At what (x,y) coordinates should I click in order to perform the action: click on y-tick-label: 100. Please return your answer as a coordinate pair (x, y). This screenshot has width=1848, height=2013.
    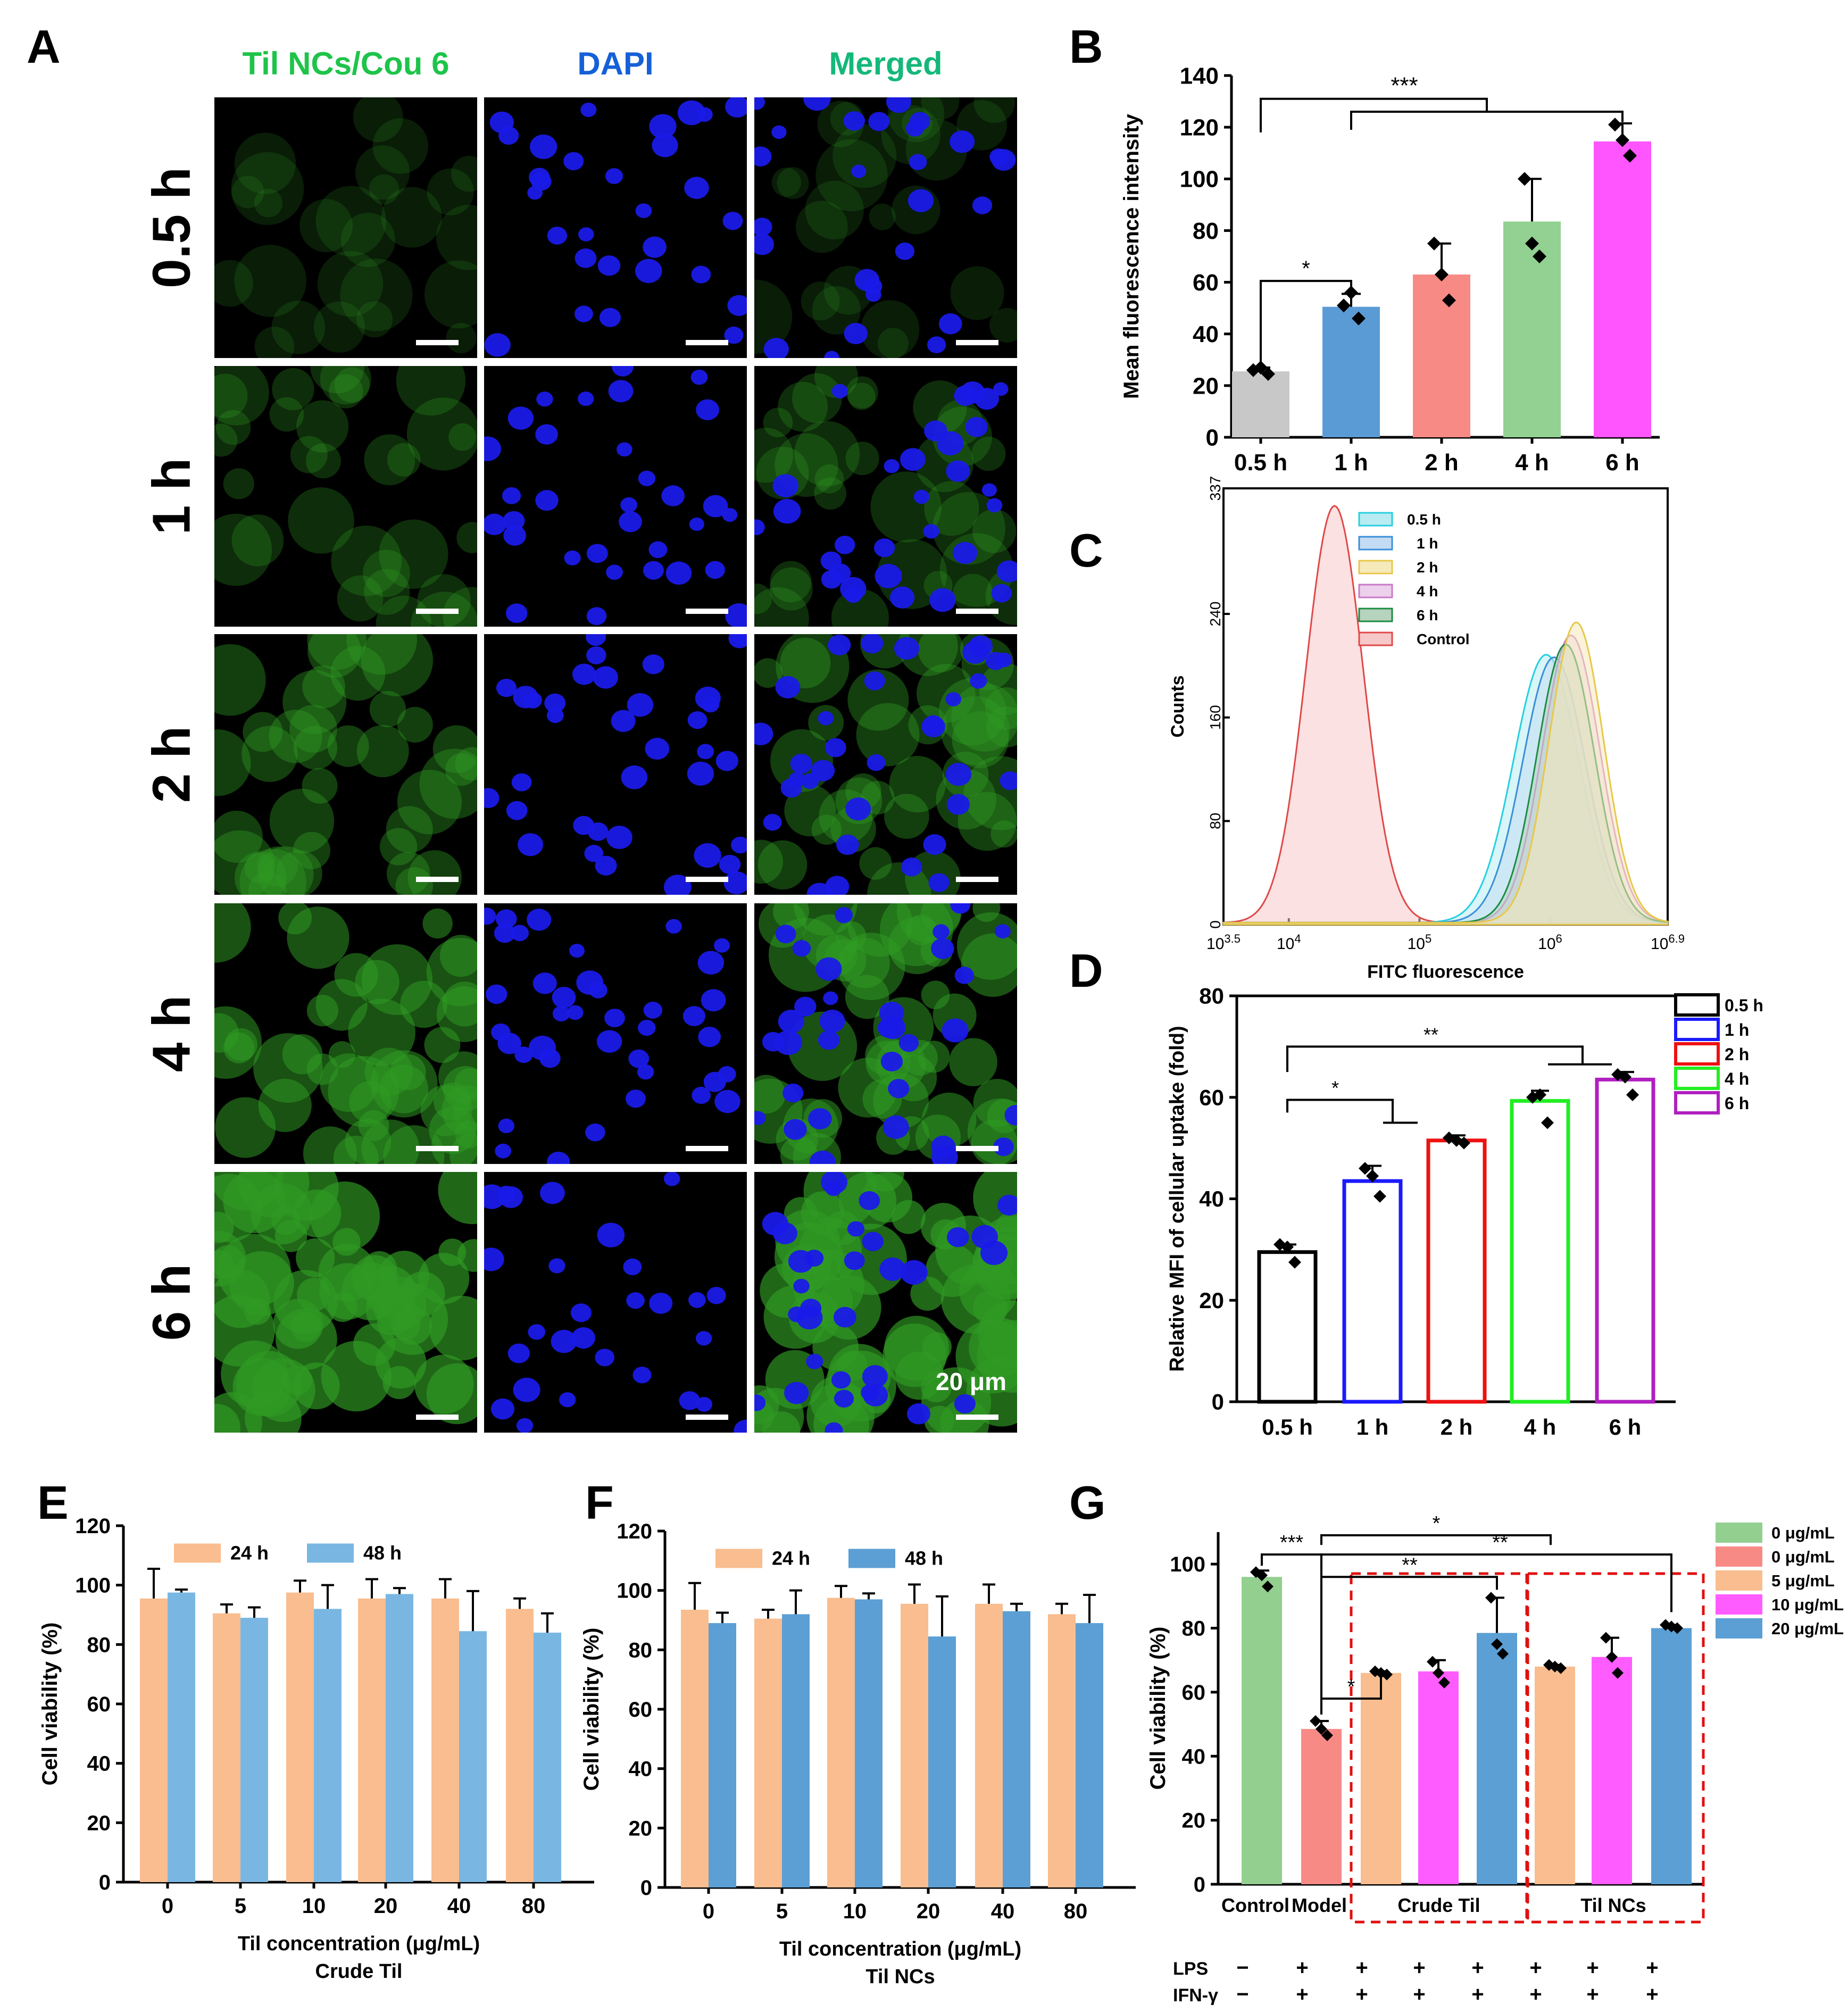
    Looking at the image, I should click on (1187, 1564).